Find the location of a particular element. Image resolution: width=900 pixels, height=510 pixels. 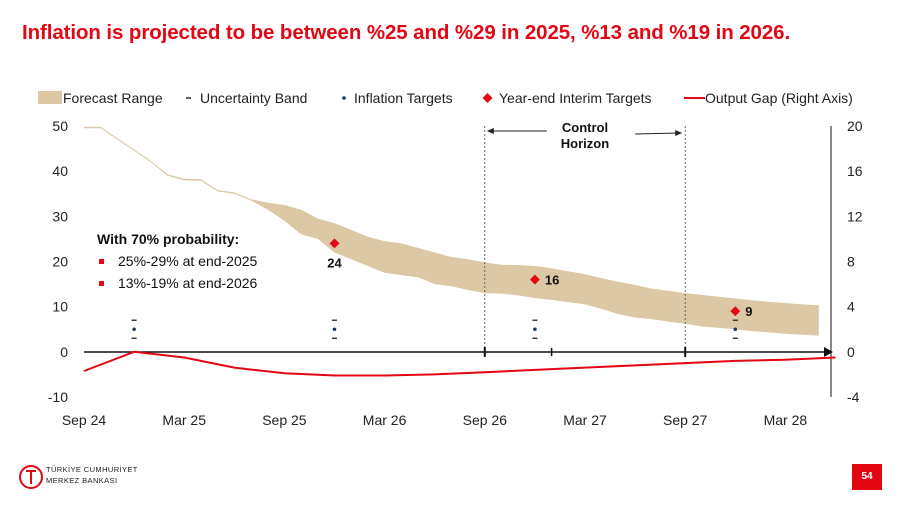

legend-forecast-label: Forecast Range is located at coordinates (113, 98).